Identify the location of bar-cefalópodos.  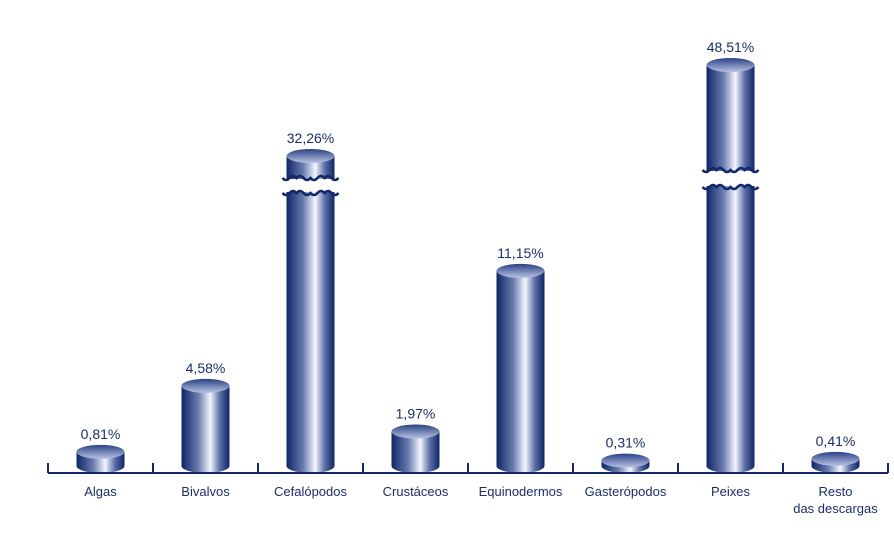
(310, 311).